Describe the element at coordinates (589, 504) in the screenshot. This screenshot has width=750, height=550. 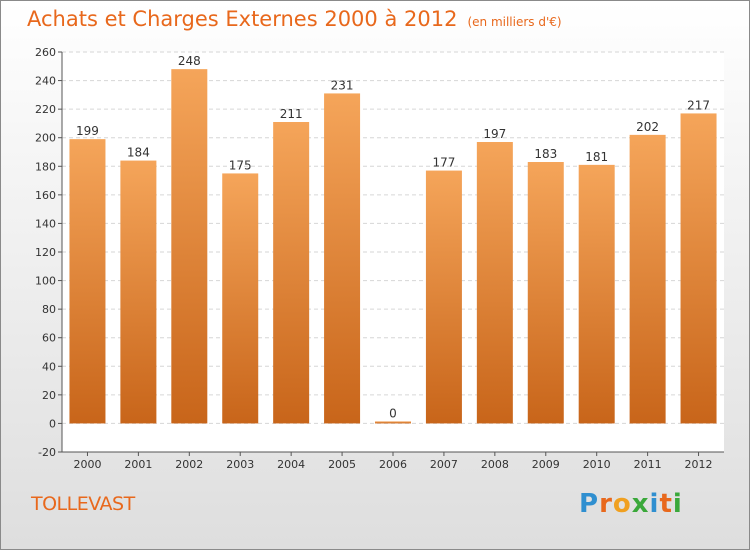
I see `logo-letter: P` at that location.